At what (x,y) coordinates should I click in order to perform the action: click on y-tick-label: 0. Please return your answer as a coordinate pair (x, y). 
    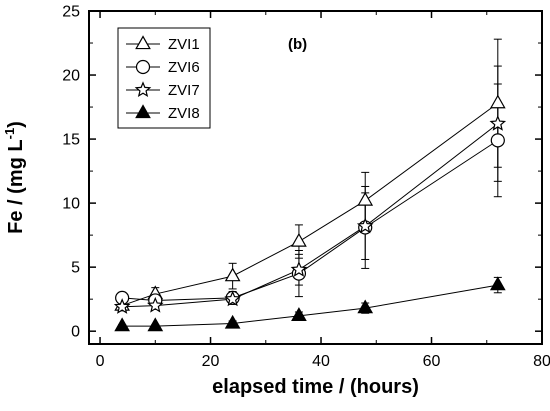
    Looking at the image, I should click on (75, 332).